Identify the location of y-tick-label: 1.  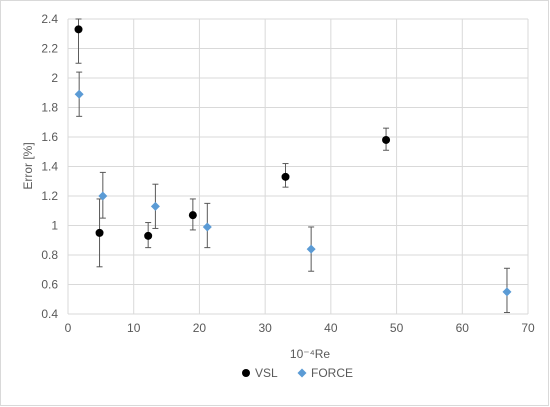
(54, 226).